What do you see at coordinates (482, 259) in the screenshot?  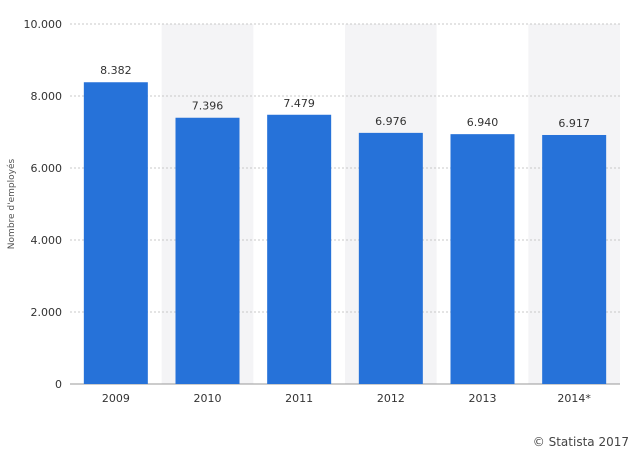 I see `bar-2013` at bounding box center [482, 259].